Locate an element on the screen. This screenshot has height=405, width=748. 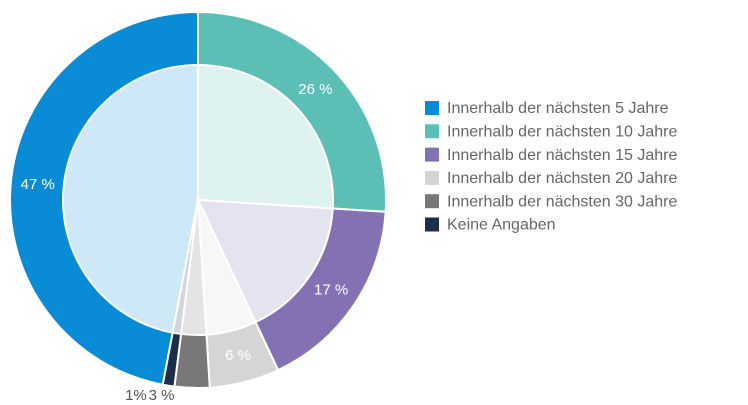
legend-label: Innerhalb der nächsten 10 Jahre is located at coordinates (562, 132).